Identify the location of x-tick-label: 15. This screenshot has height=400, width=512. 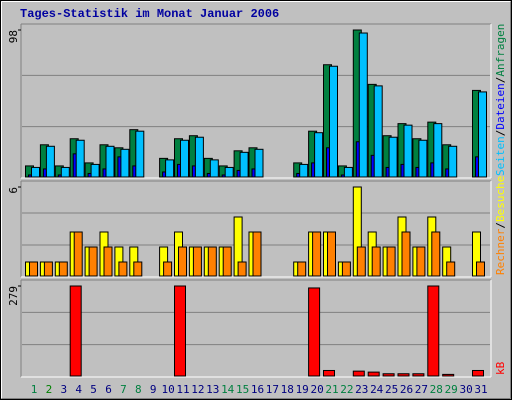
(242, 389).